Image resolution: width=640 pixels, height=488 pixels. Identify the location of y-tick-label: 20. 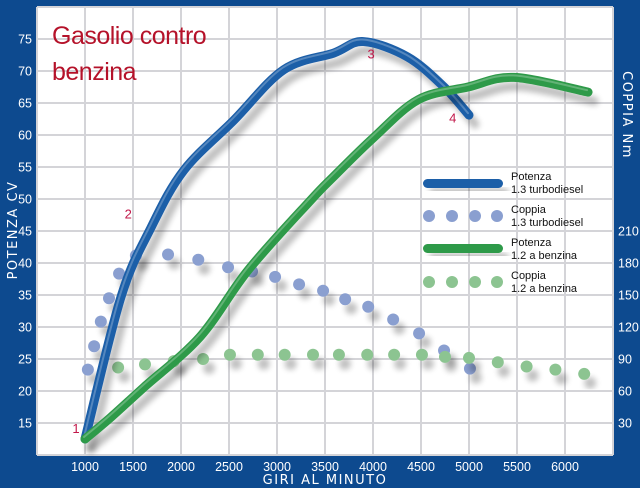
(25, 392).